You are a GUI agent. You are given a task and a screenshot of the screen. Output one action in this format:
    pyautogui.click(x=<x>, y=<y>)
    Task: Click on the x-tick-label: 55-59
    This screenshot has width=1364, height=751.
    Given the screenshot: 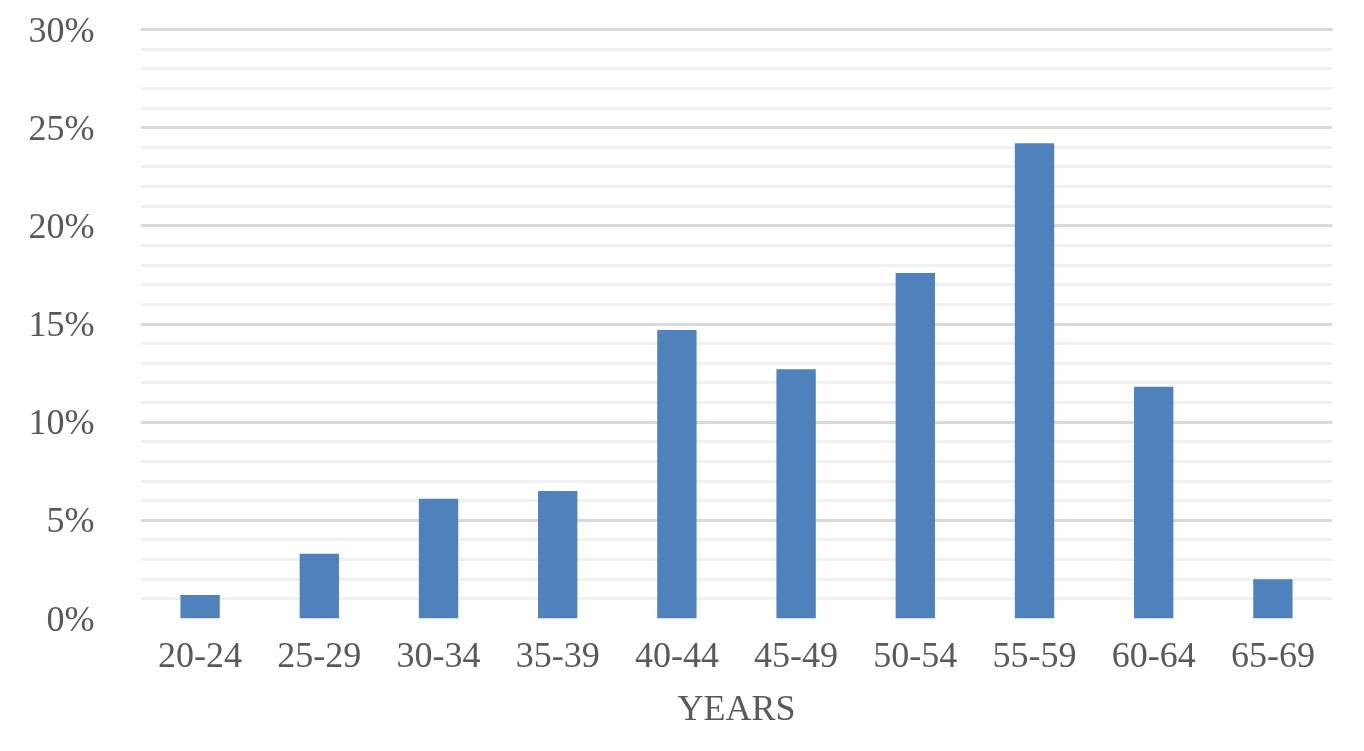 What is the action you would take?
    pyautogui.click(x=1034, y=654)
    